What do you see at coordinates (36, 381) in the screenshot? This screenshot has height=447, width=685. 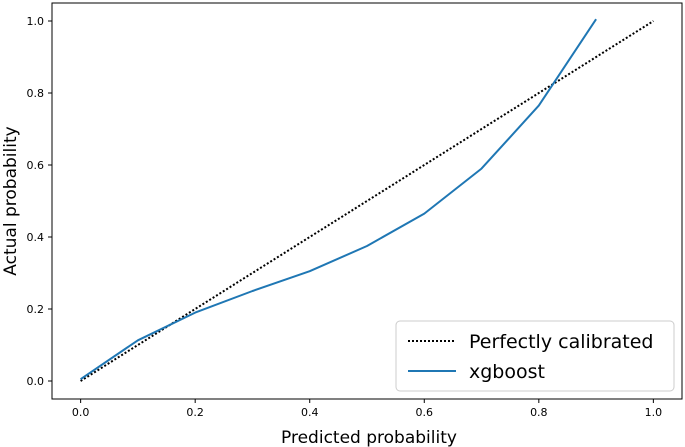 I see `y-tick-label: 0.0` at bounding box center [36, 381].